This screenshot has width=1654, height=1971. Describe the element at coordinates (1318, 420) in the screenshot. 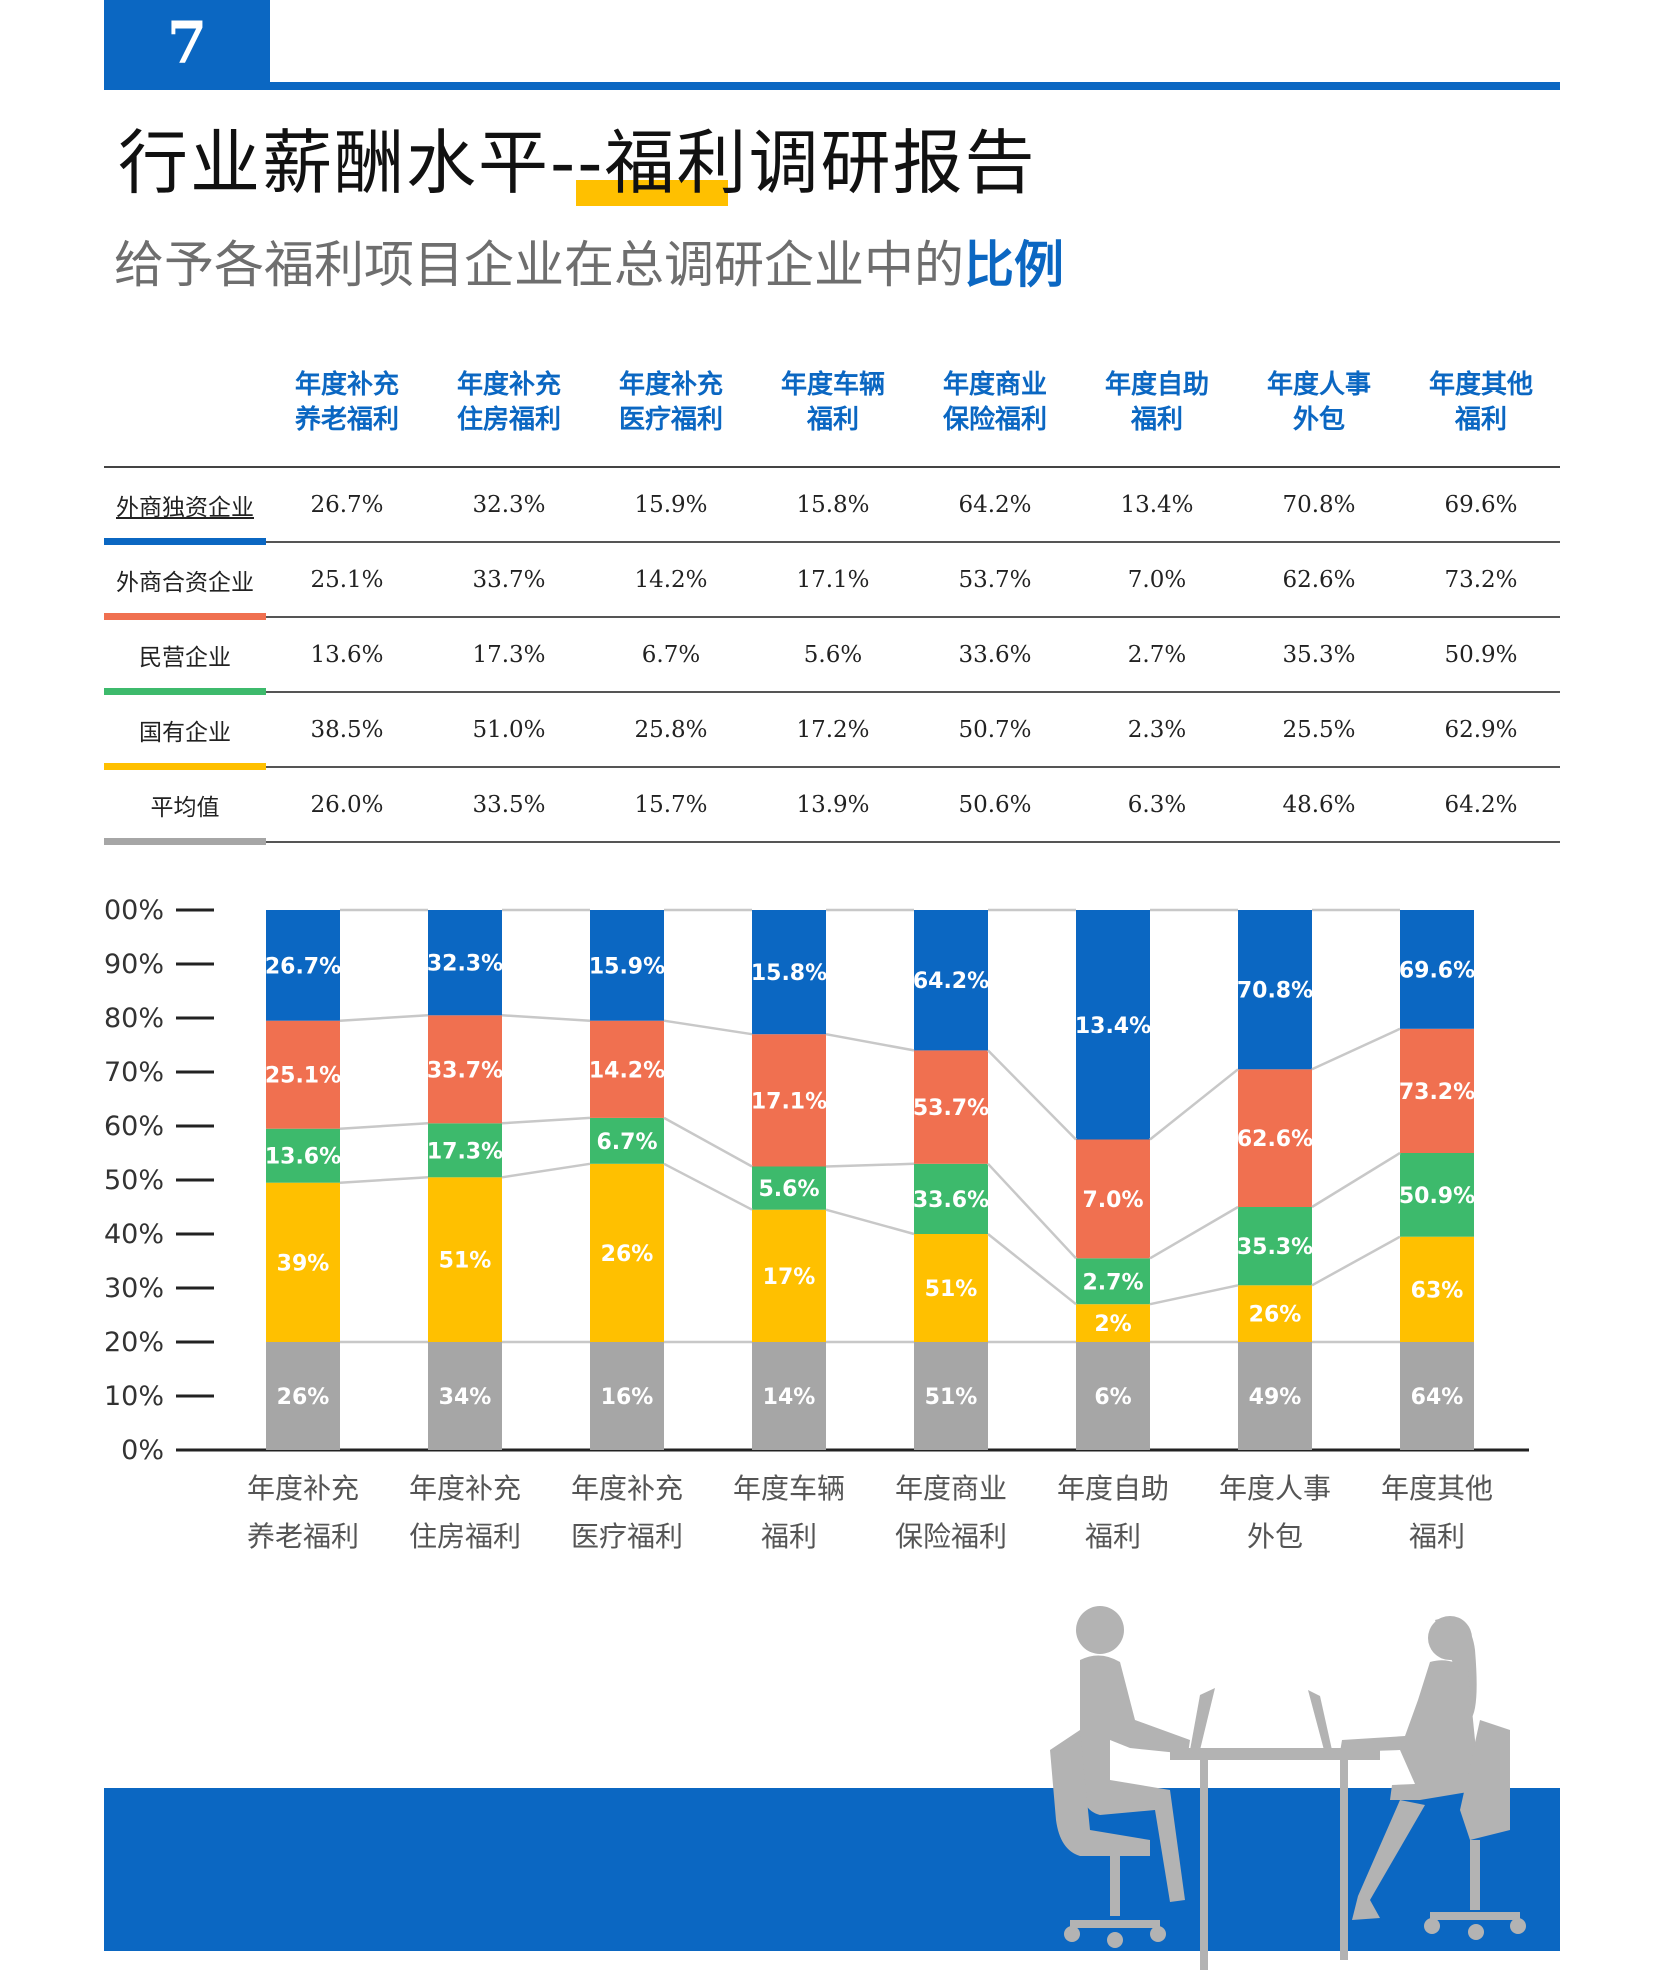

I see `header-line: 外包` at that location.